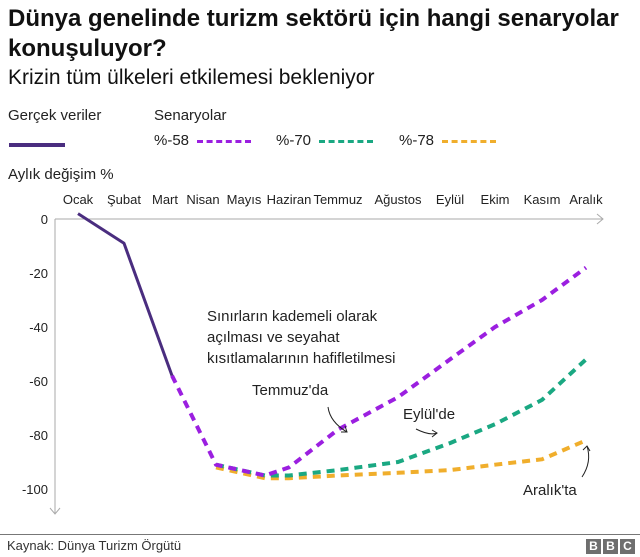 This screenshot has height=557, width=640. I want to click on y-tick-label: -60, so click(38, 381).